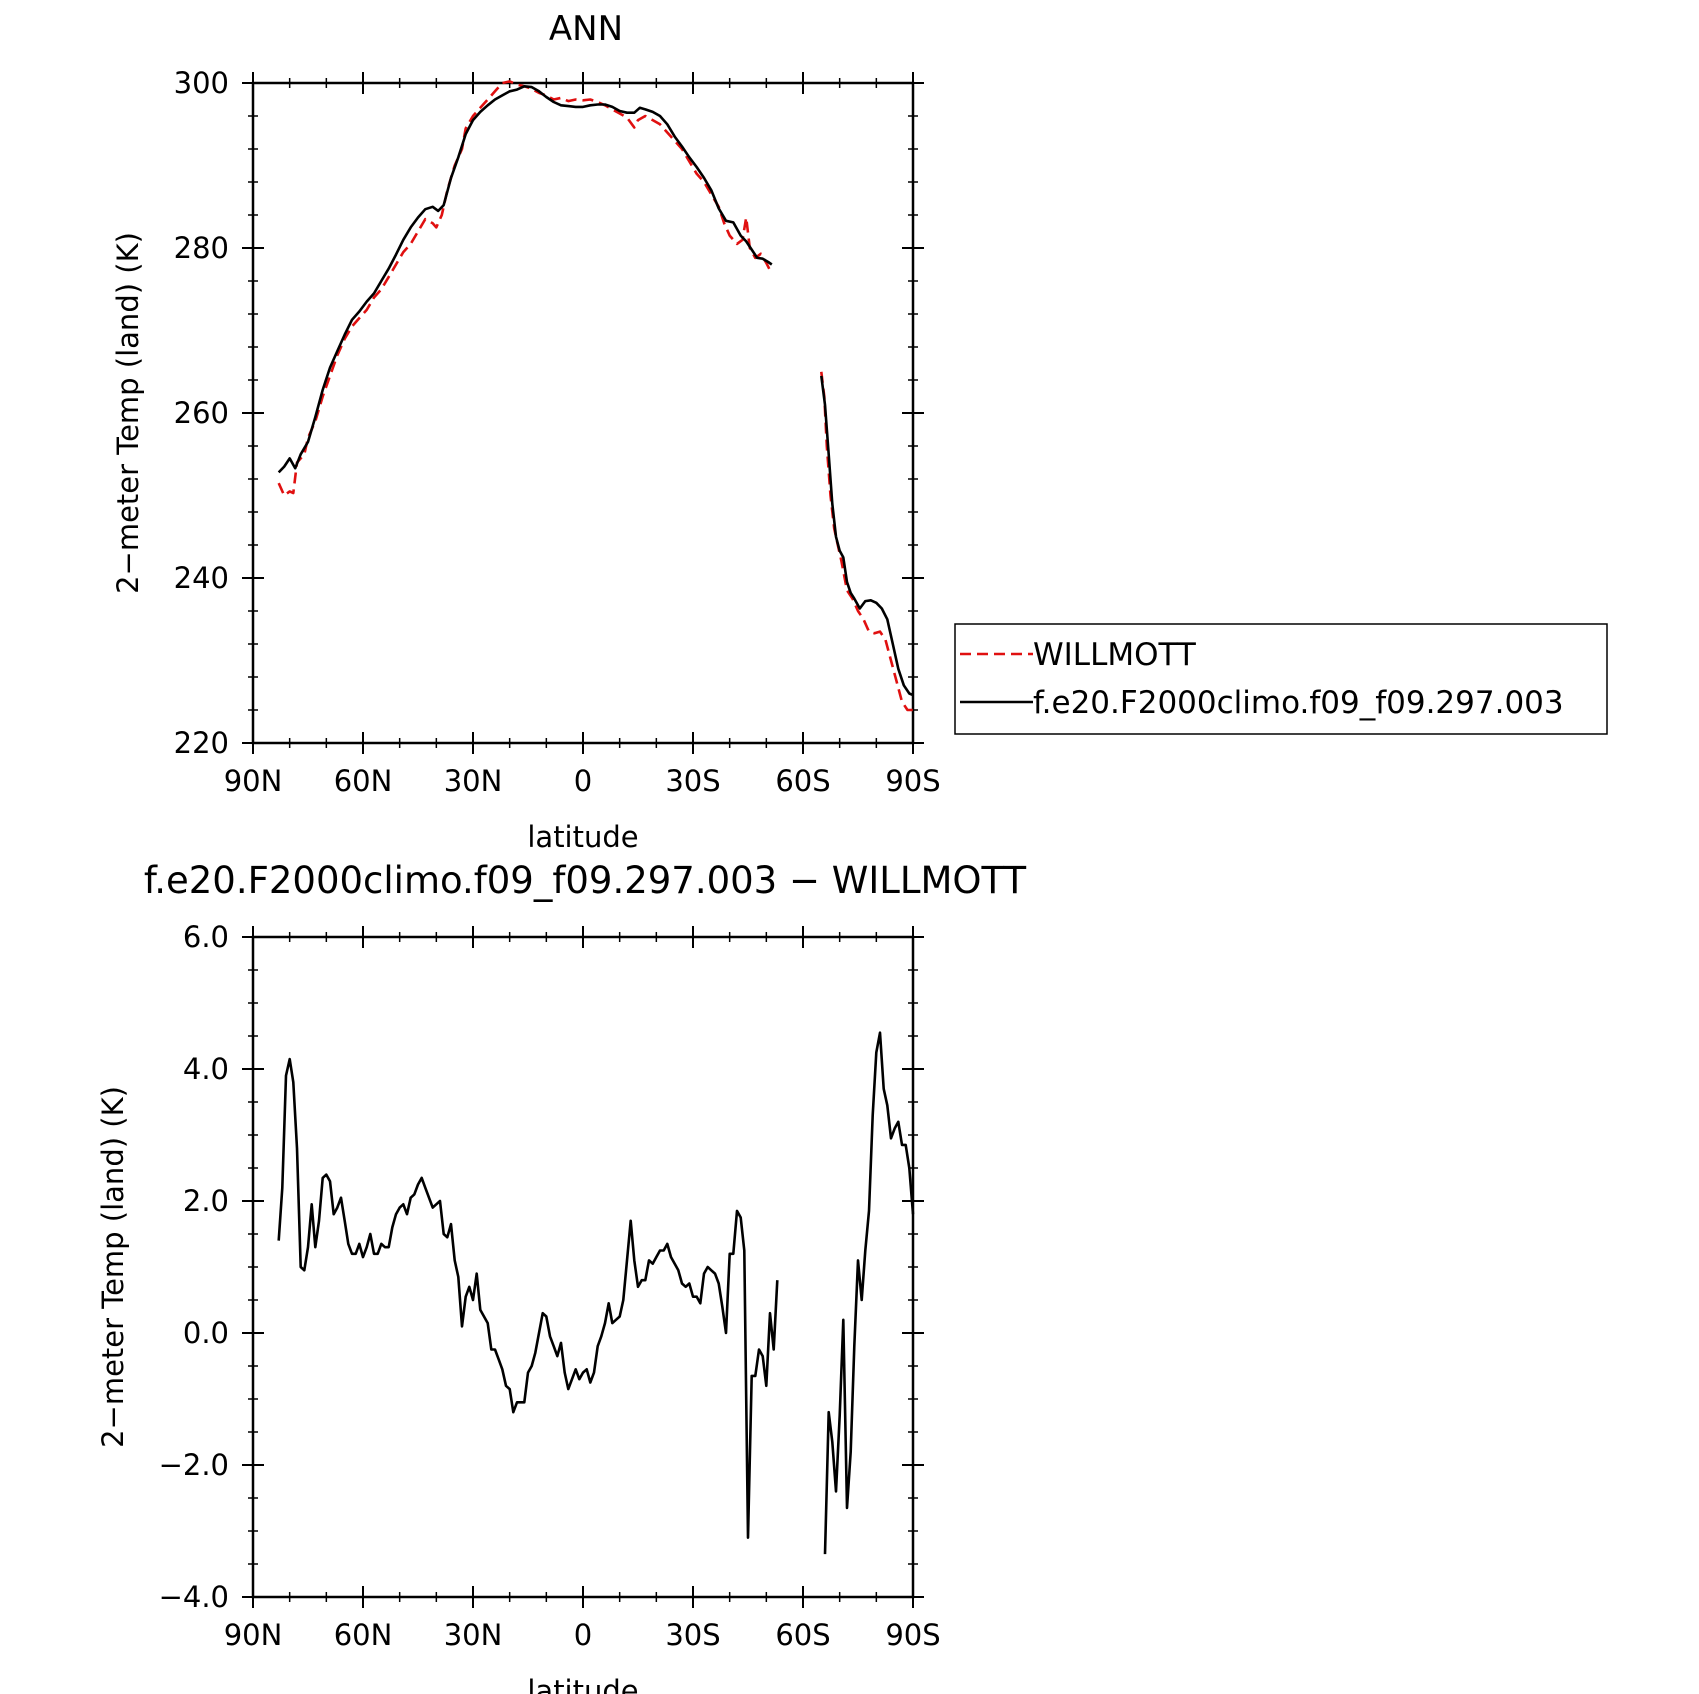  I want to click on top-chart-y-tick-labels: 220 240 260 280 300, so click(201, 413).